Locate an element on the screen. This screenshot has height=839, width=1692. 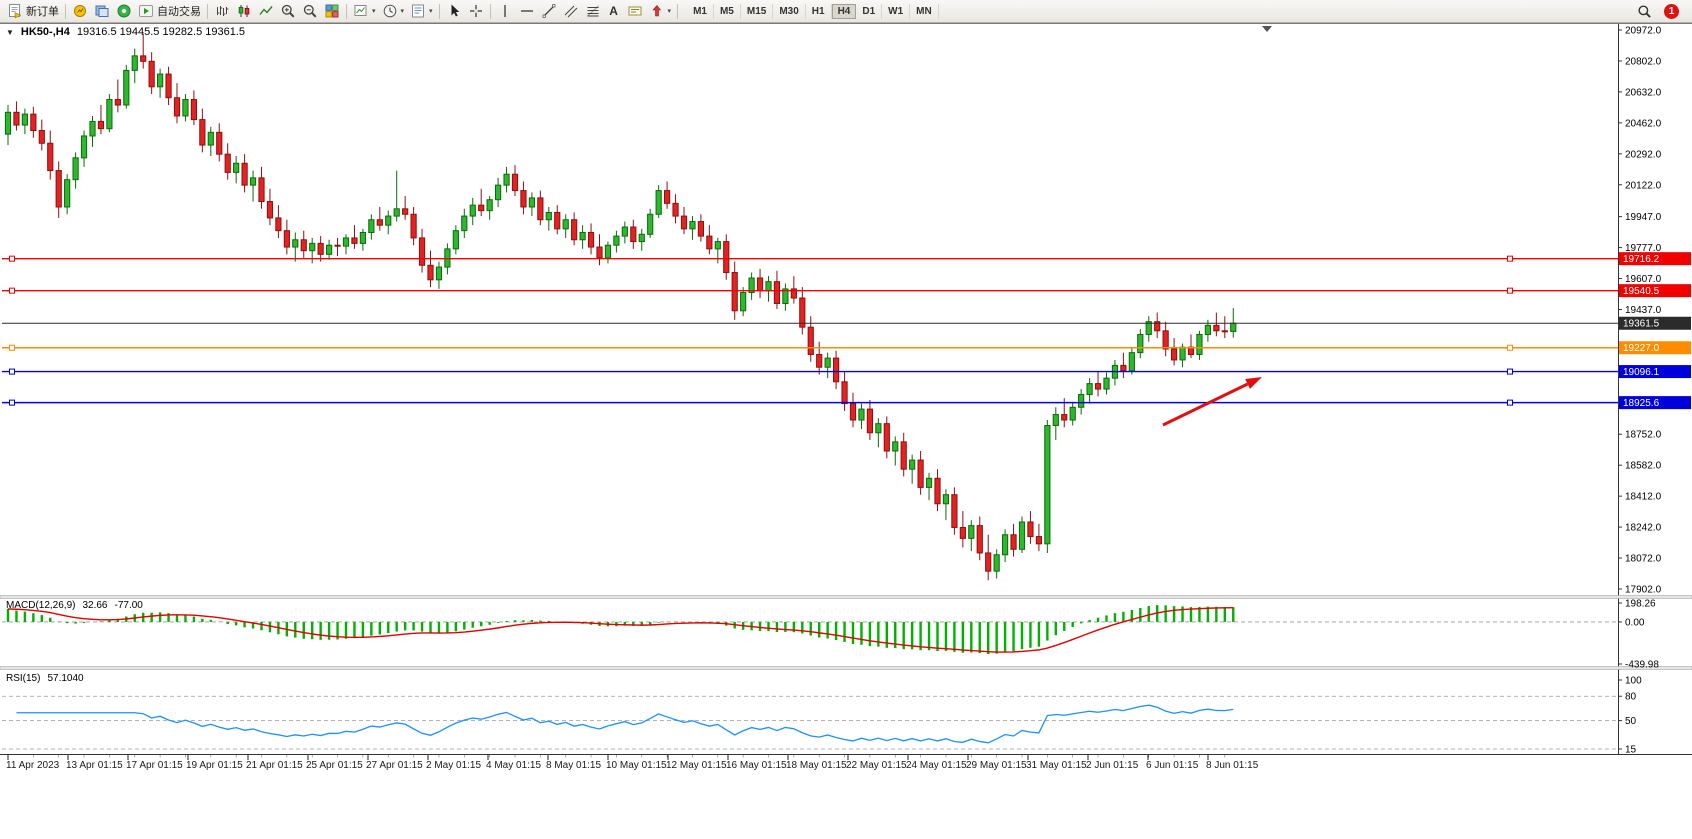
time-axis is located at coordinates (616, 757).